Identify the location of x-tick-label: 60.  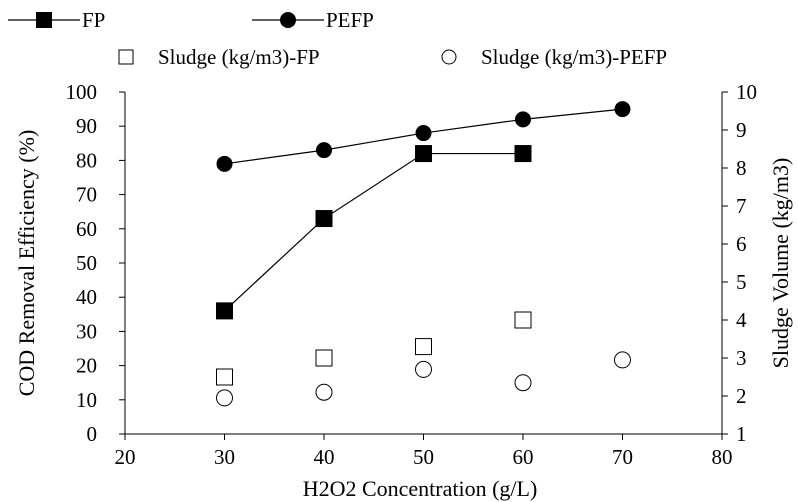
(523, 457).